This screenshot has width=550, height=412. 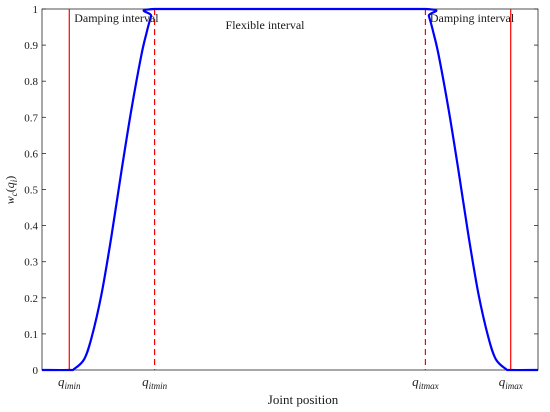 I want to click on marker-label-sub: itmax, so click(x=429, y=386).